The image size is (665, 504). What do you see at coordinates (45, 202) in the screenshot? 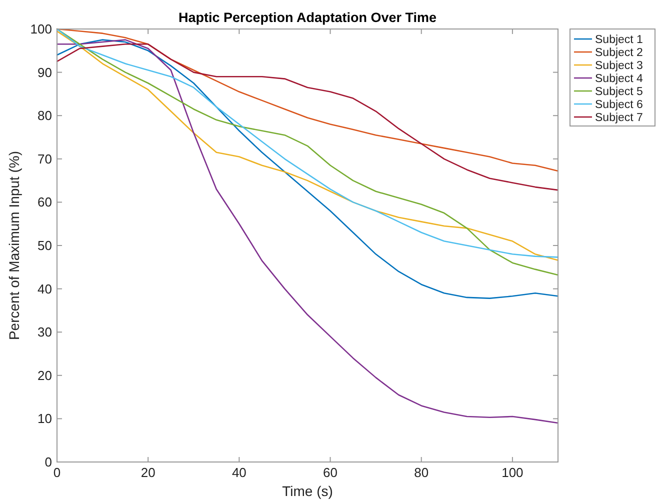
I see `y-tick-label: 60` at bounding box center [45, 202].